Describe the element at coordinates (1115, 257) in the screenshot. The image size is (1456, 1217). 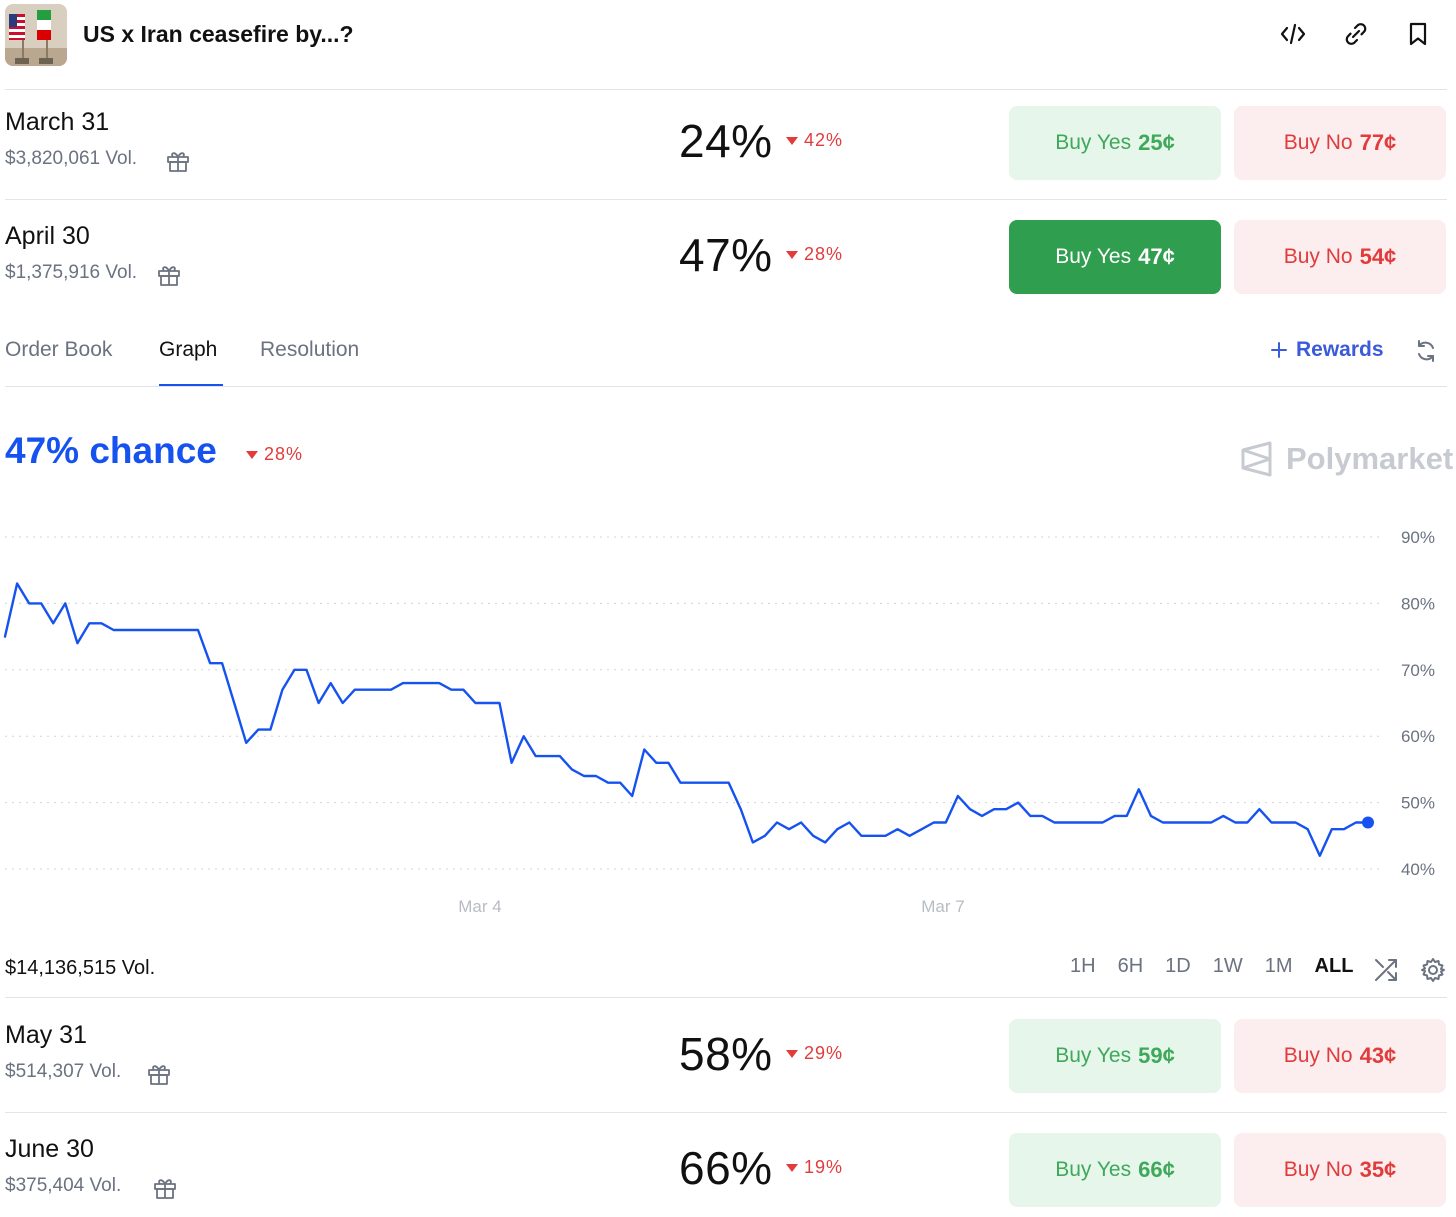
I see `buy-yes-button: Buy Yes 47¢` at that location.